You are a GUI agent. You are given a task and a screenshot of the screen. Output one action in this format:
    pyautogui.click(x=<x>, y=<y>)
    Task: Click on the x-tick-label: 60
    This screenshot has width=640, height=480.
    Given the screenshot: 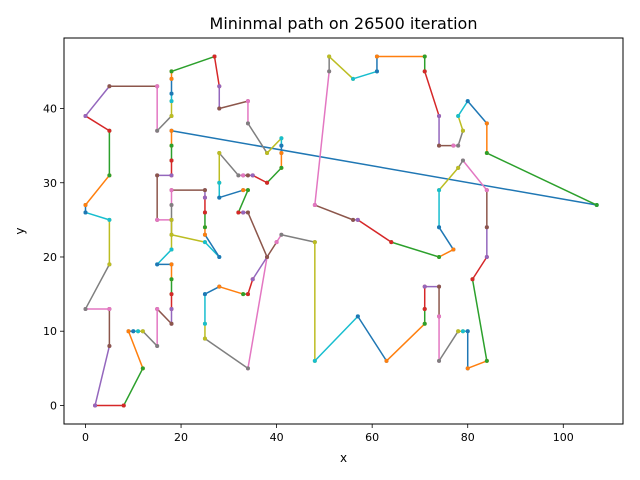 What is the action you would take?
    pyautogui.click(x=372, y=437)
    